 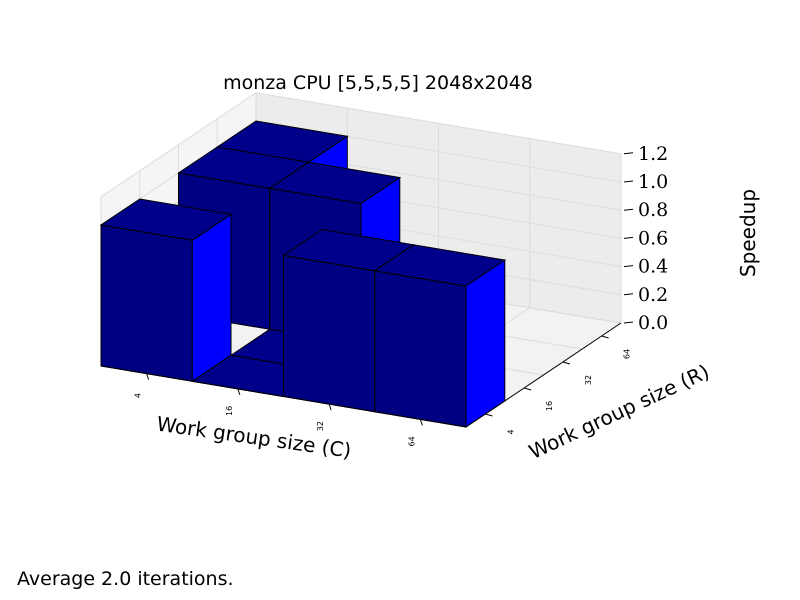 I want to click on z-tick-label: 0.0, so click(x=653, y=323).